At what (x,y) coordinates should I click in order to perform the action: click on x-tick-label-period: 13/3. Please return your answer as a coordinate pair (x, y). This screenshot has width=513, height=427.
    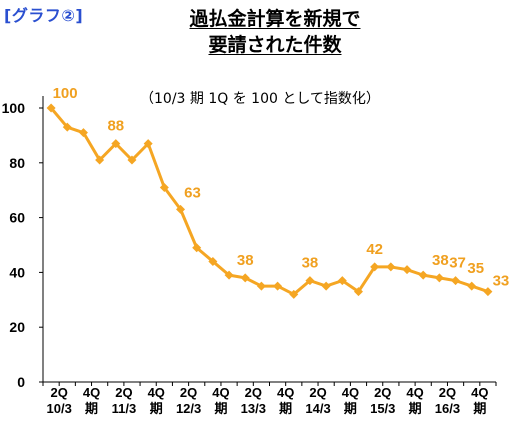
    Looking at the image, I should click on (253, 408).